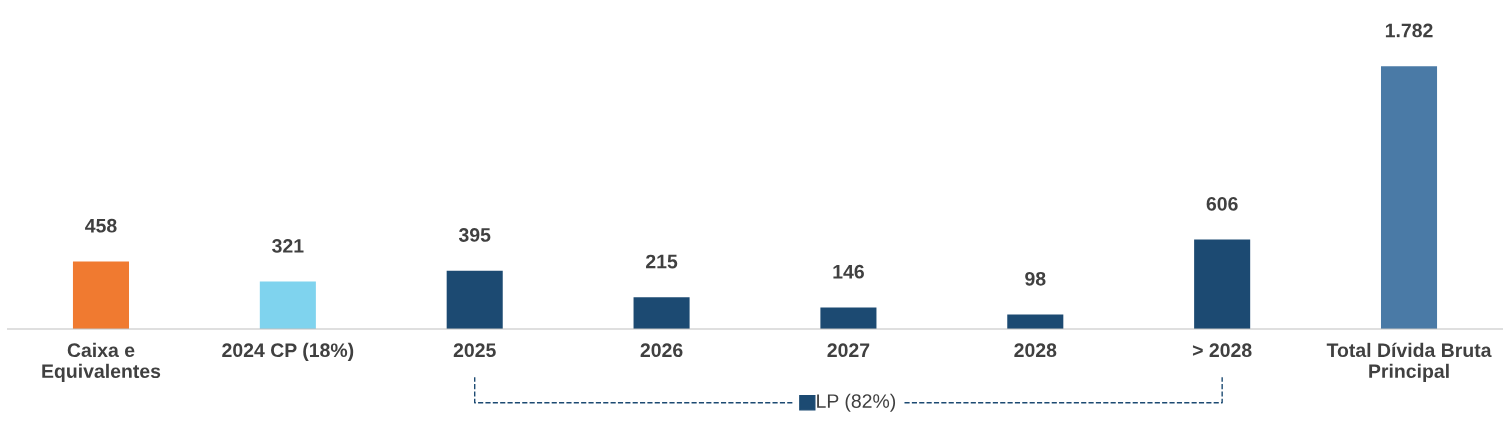 The height and width of the screenshot is (430, 1510). What do you see at coordinates (288, 351) in the screenshot?
I see `x-tick-label: 2024 CP (18%)` at bounding box center [288, 351].